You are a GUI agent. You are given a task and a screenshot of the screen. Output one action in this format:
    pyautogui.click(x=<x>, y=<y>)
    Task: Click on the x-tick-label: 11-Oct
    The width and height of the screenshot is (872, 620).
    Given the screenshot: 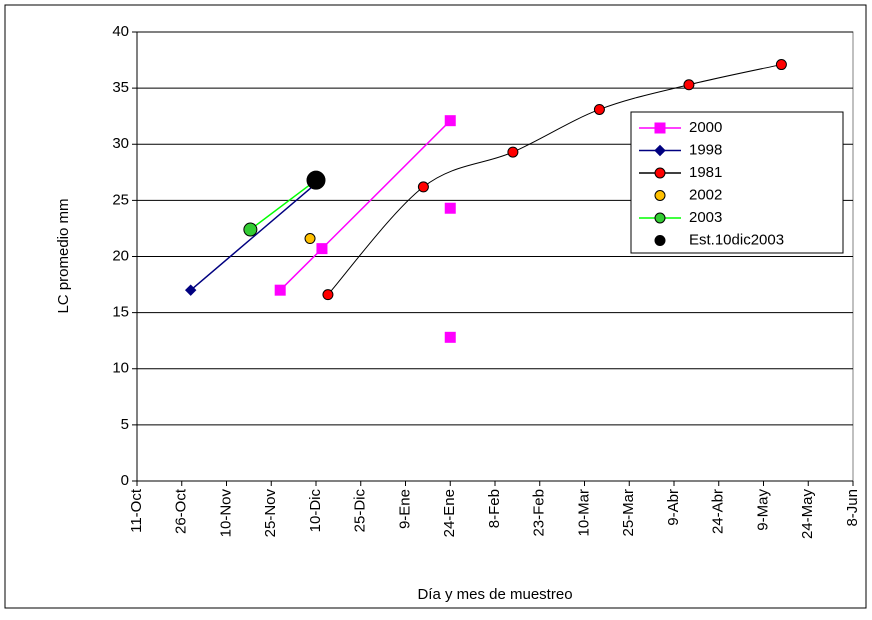 What is the action you would take?
    pyautogui.click(x=136, y=510)
    